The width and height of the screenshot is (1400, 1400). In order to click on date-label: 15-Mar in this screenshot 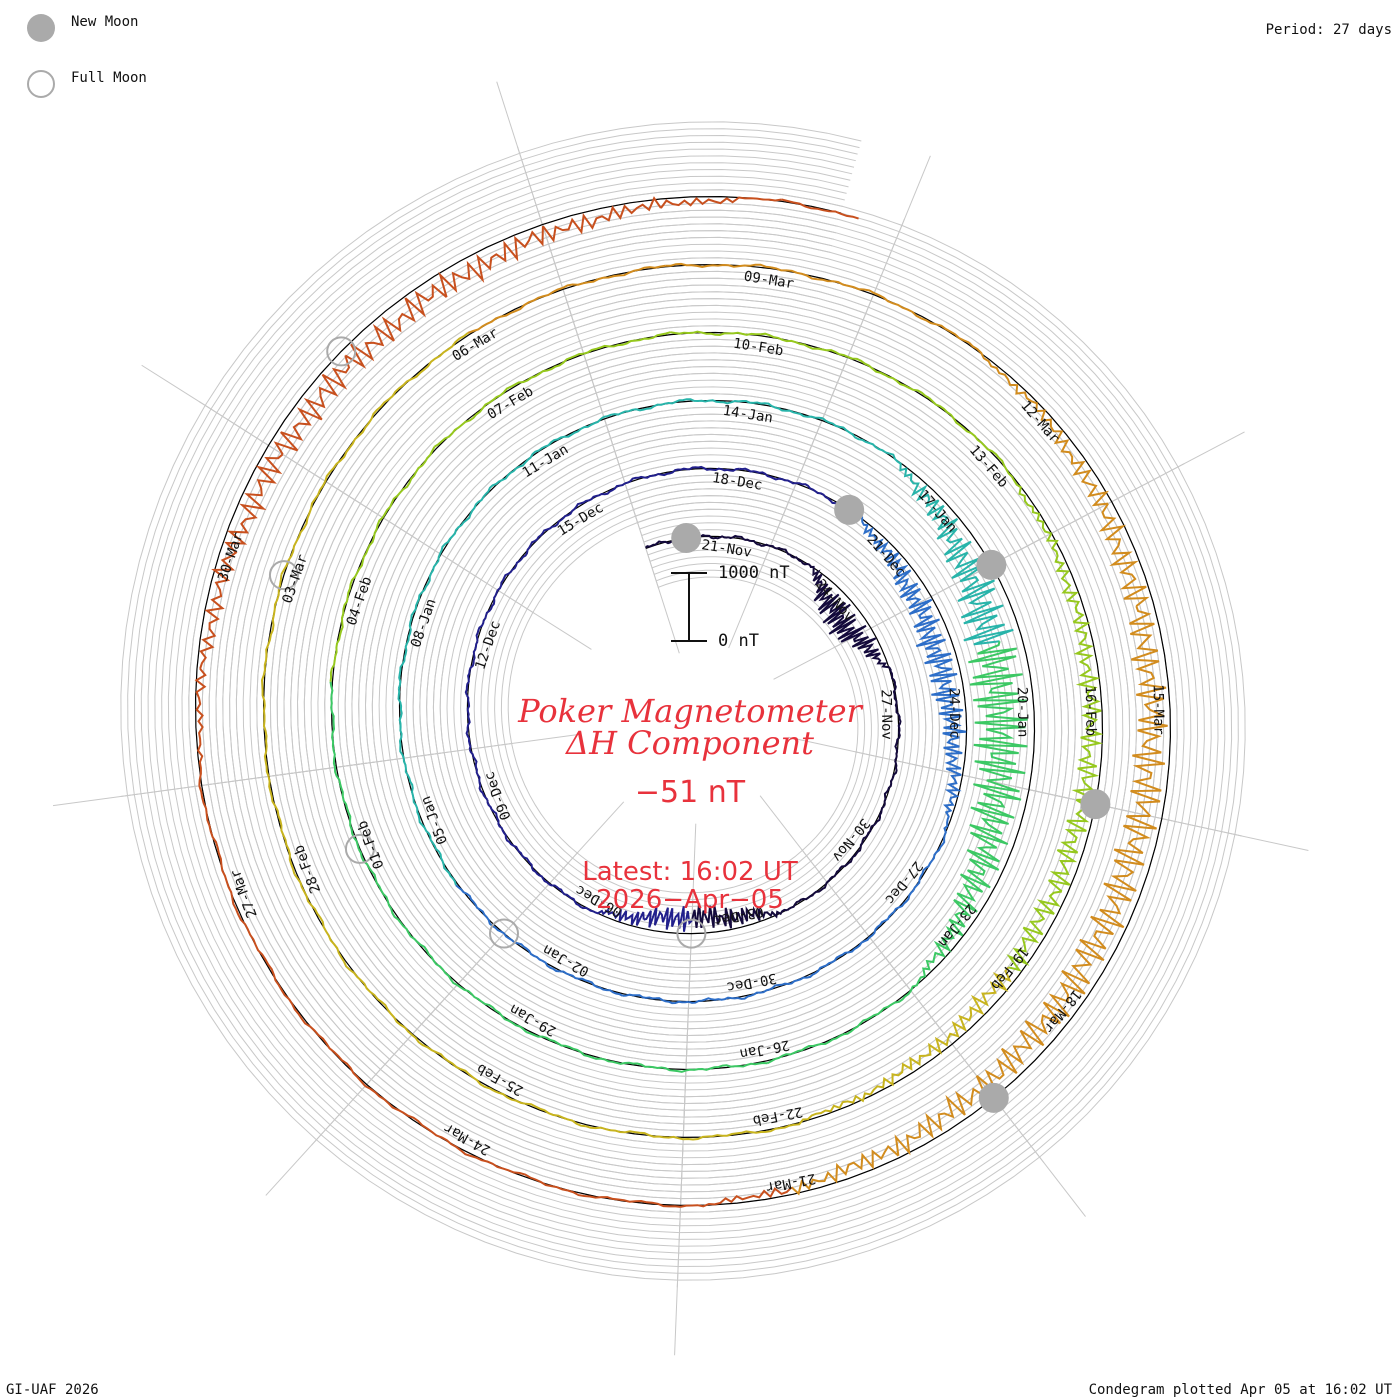, I will do `click(1158, 709)`.